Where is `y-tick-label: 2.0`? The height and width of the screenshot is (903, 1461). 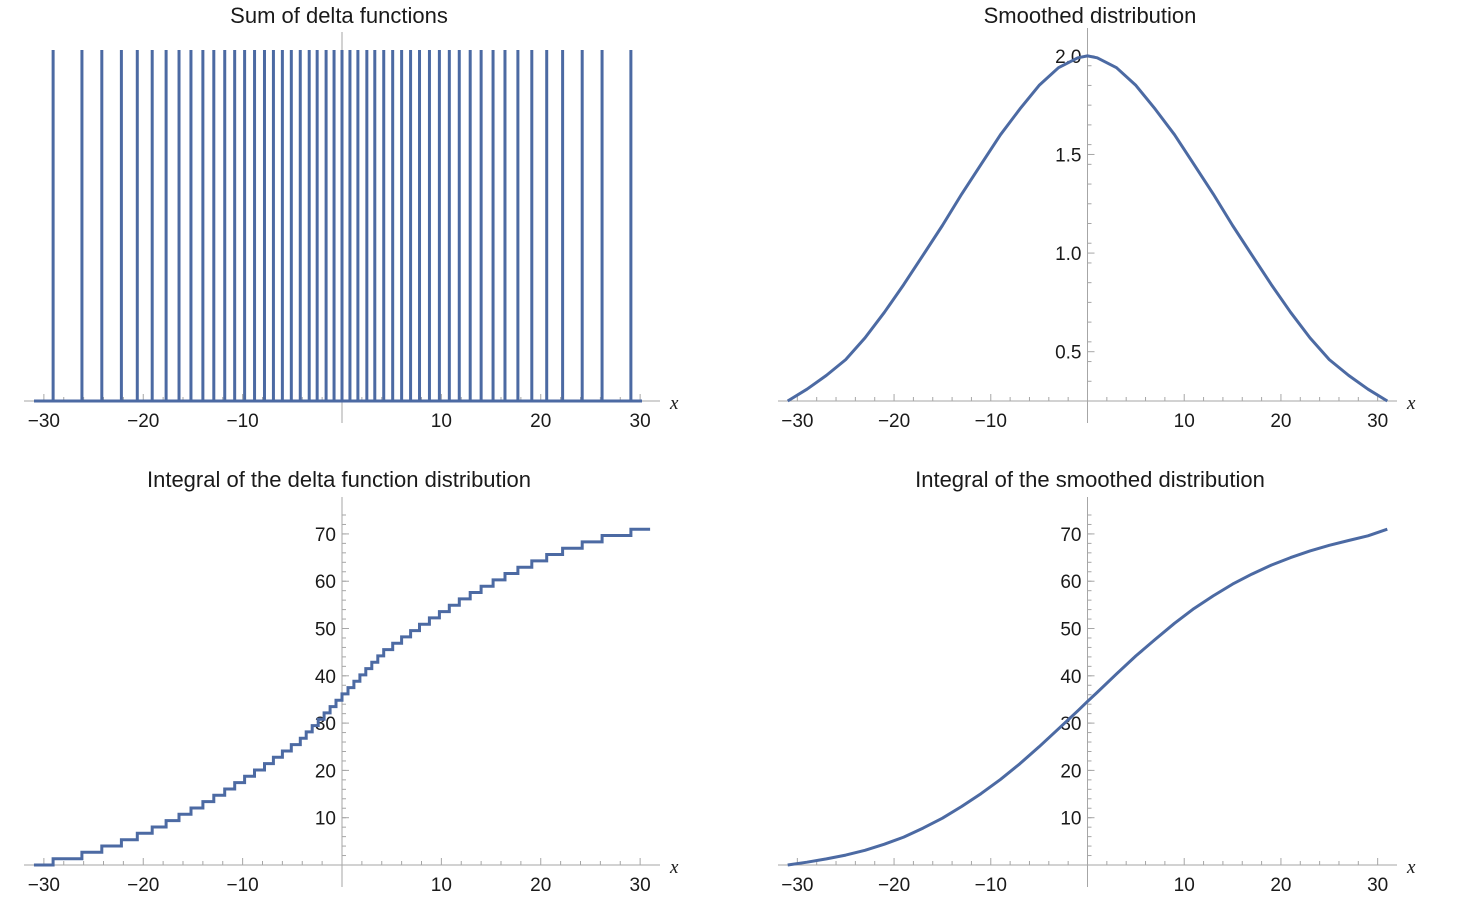
y-tick-label: 2.0 is located at coordinates (1068, 57).